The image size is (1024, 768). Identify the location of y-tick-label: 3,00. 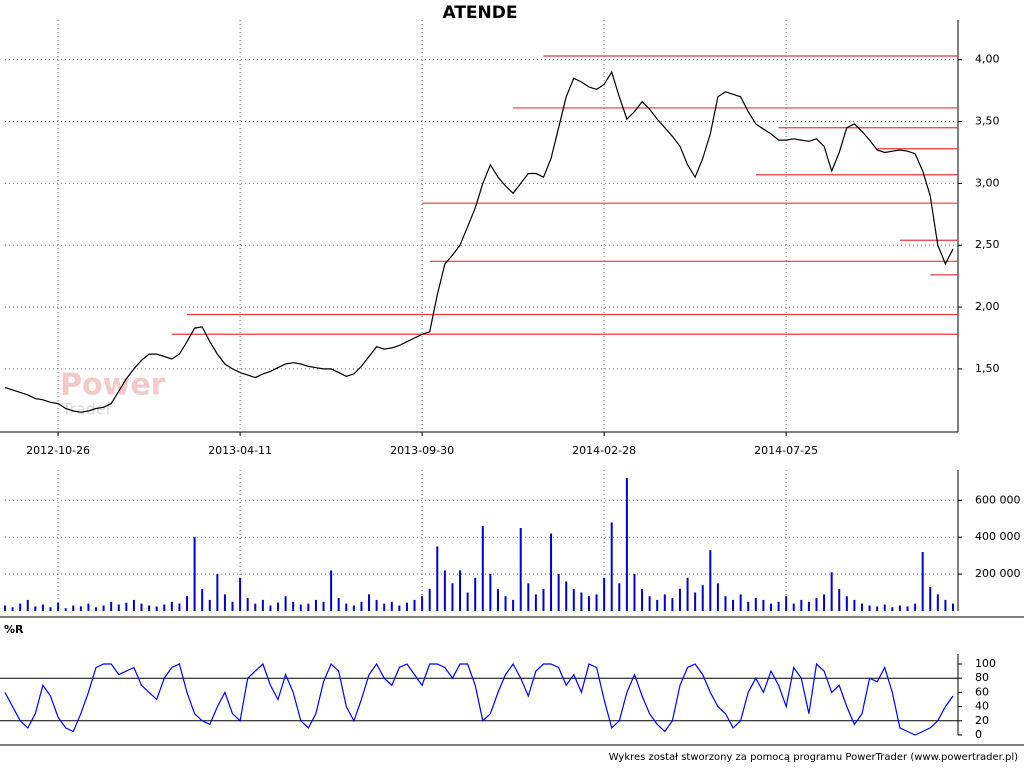
(987, 182).